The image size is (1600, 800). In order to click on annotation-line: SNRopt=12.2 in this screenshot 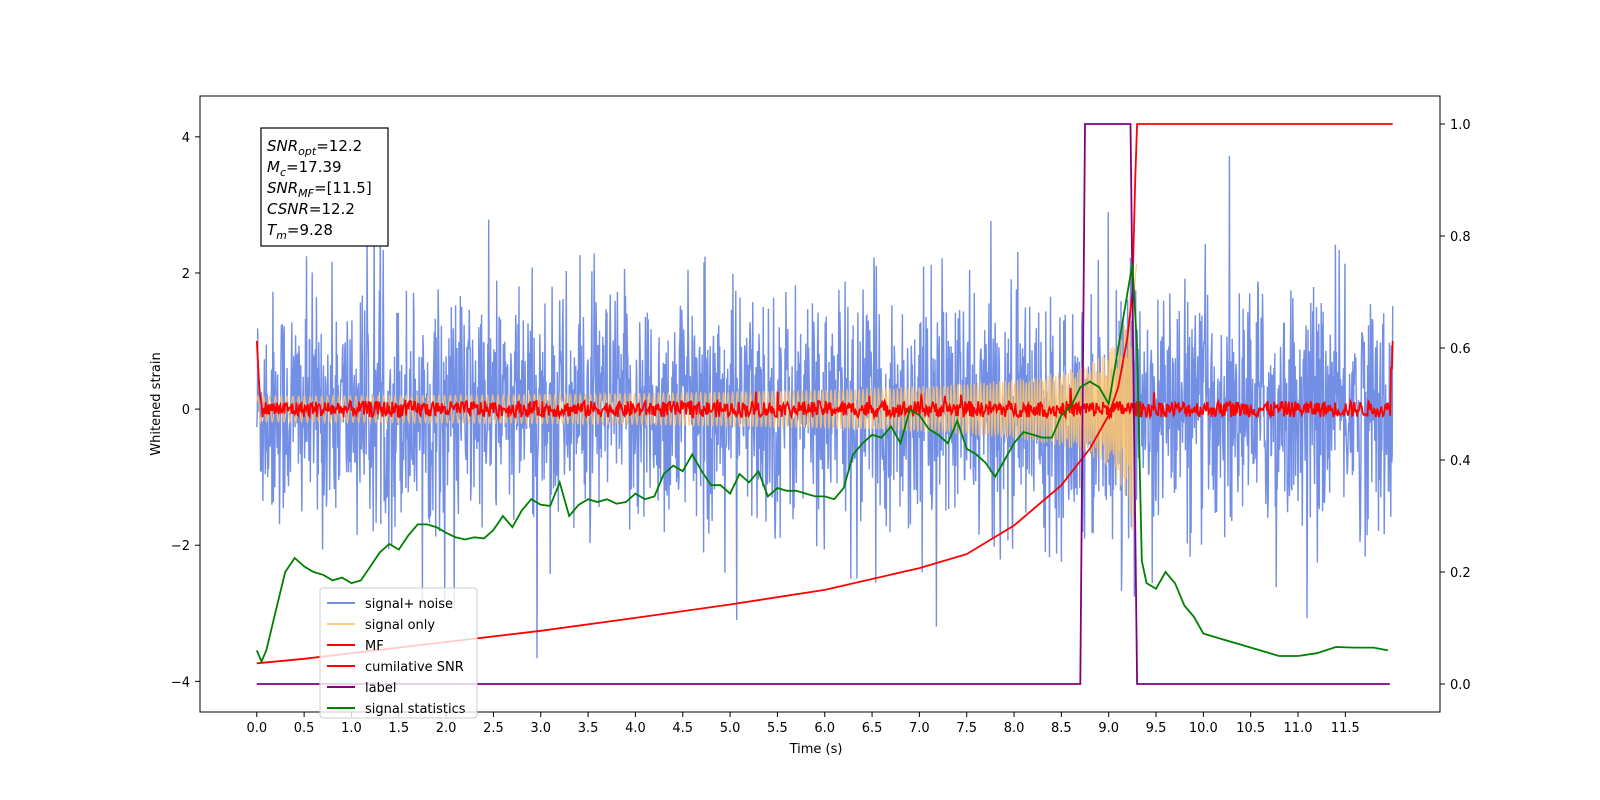, I will do `click(314, 147)`.